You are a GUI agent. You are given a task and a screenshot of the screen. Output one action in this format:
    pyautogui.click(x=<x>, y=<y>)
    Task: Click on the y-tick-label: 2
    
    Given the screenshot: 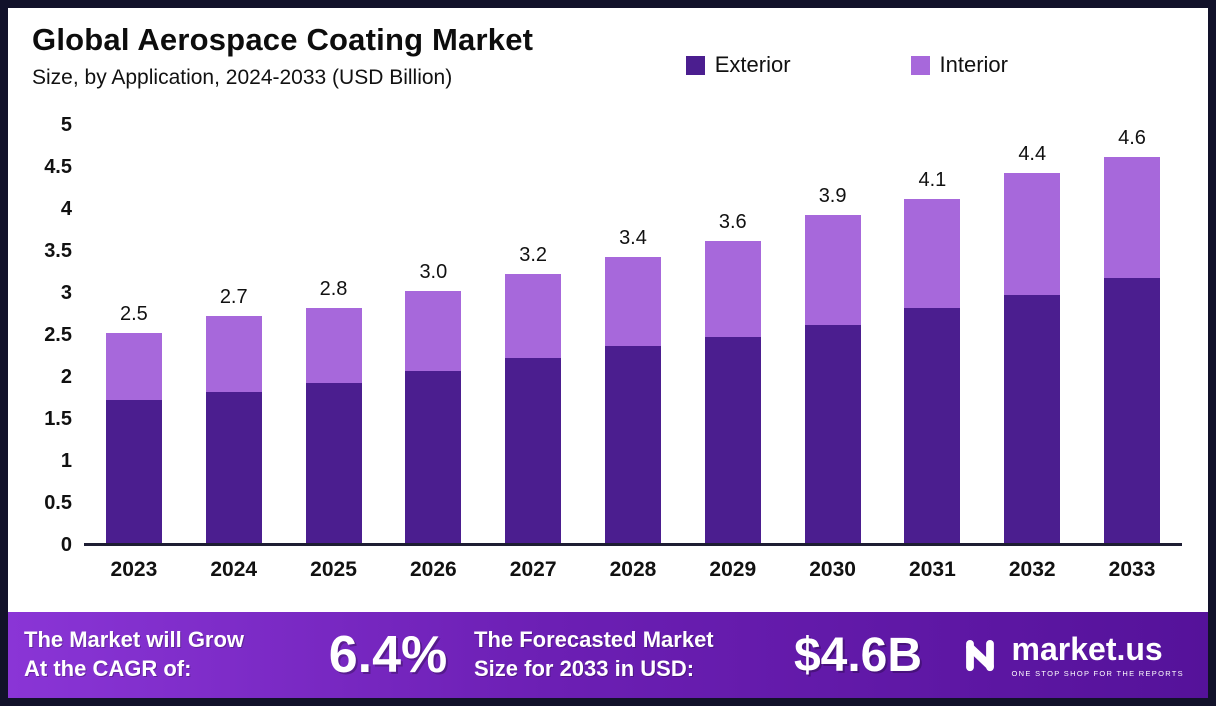 What is the action you would take?
    pyautogui.click(x=66, y=377)
    